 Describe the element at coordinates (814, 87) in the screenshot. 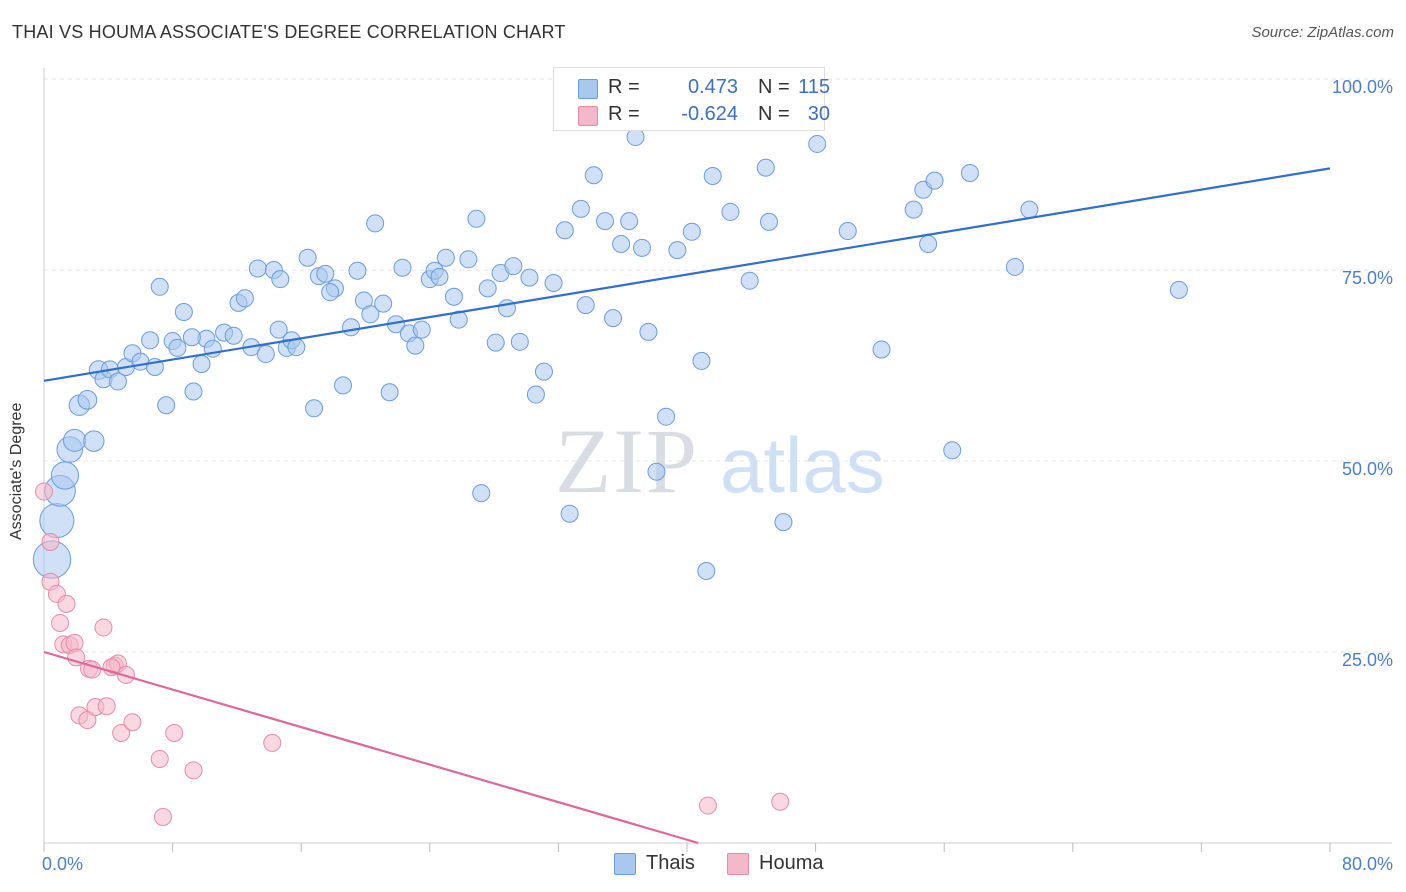

I see `legend-n-value: 115` at that location.